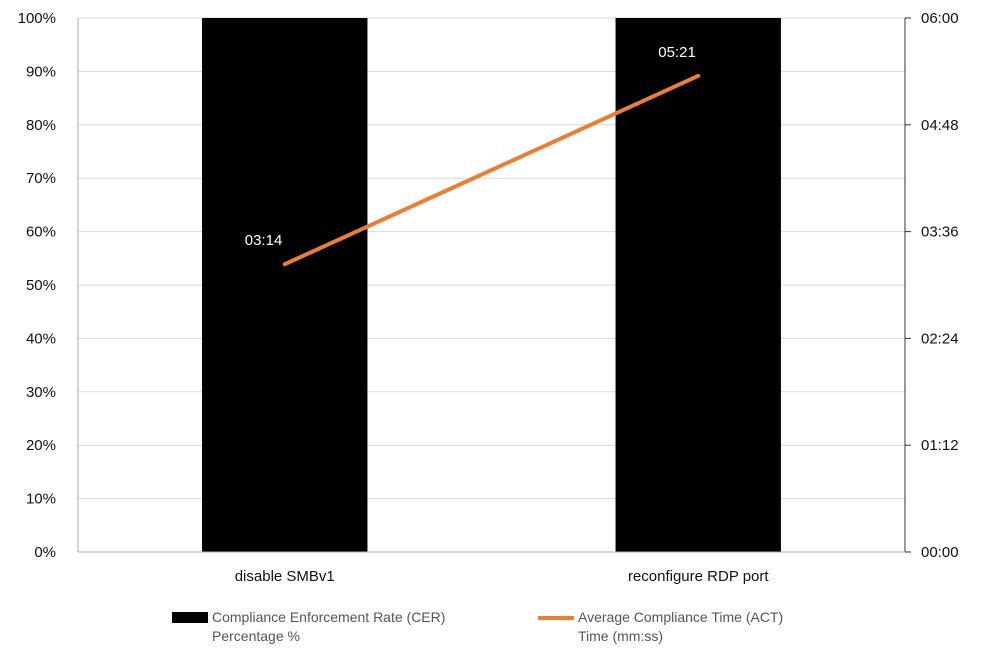 This screenshot has height=649, width=987. I want to click on legend-act-subname: Time (mm:ss), so click(621, 636).